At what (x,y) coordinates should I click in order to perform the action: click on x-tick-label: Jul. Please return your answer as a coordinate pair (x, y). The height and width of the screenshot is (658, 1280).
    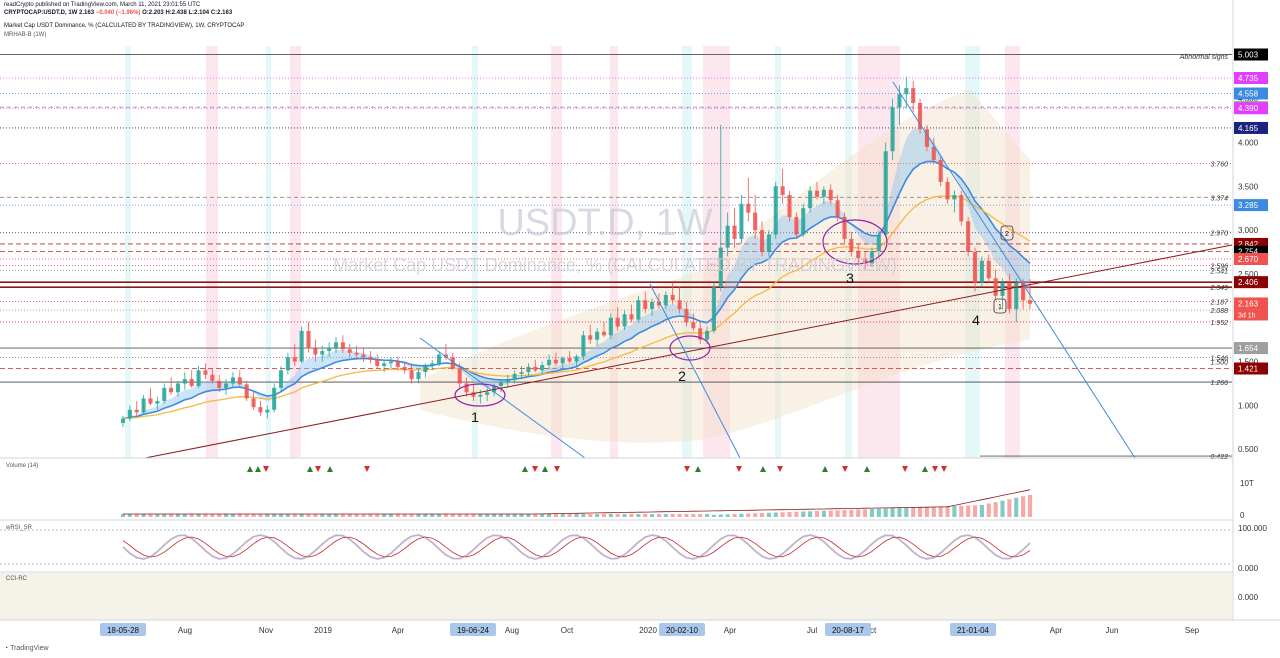
    Looking at the image, I should click on (812, 630).